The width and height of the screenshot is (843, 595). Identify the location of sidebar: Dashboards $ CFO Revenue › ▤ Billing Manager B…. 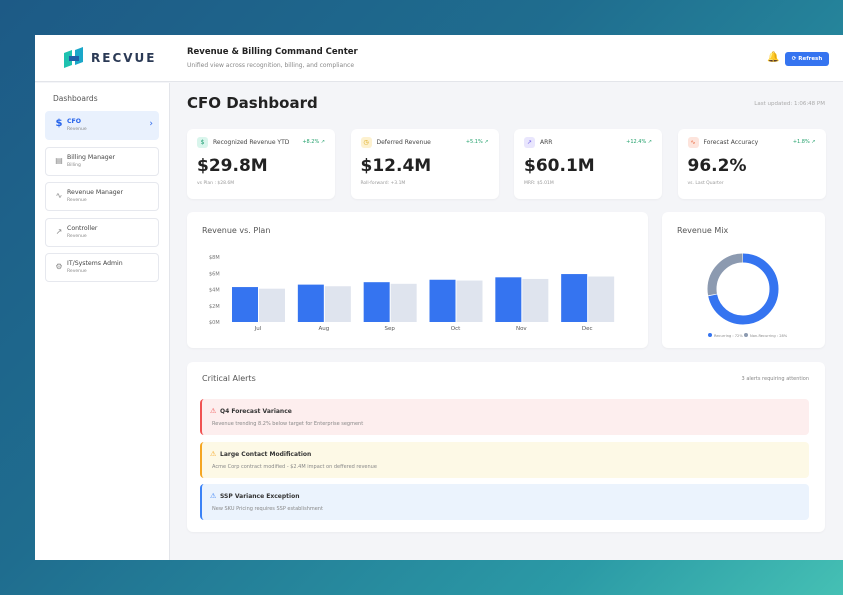
(102, 321).